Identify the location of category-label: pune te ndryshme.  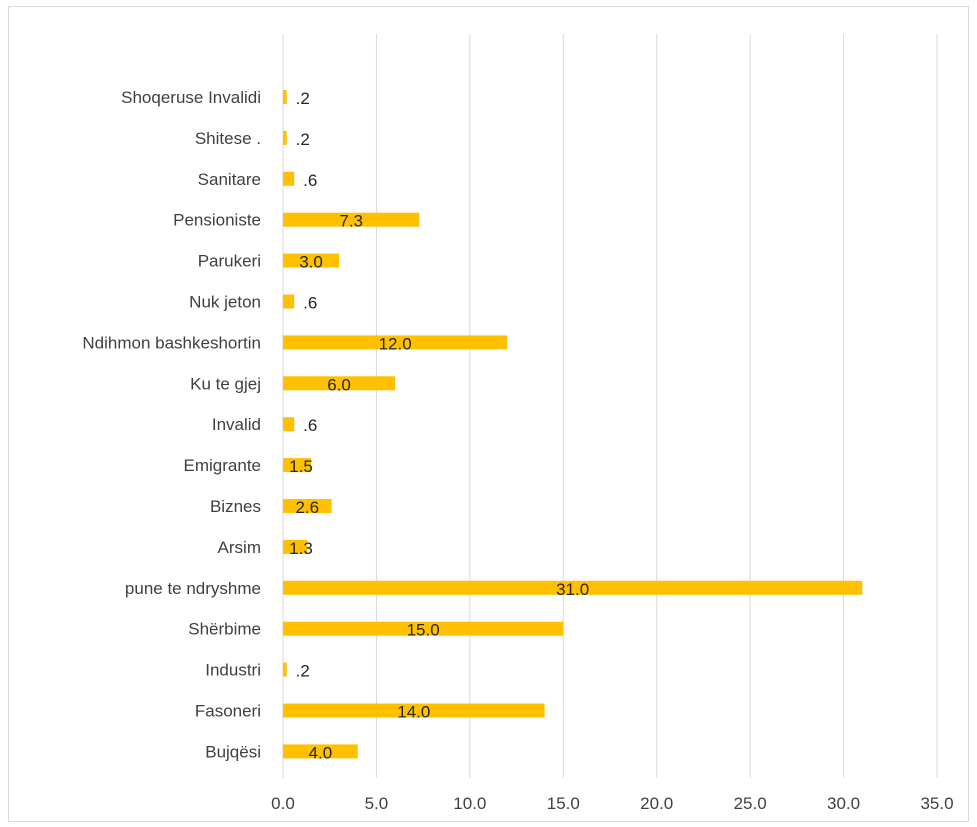
(193, 588).